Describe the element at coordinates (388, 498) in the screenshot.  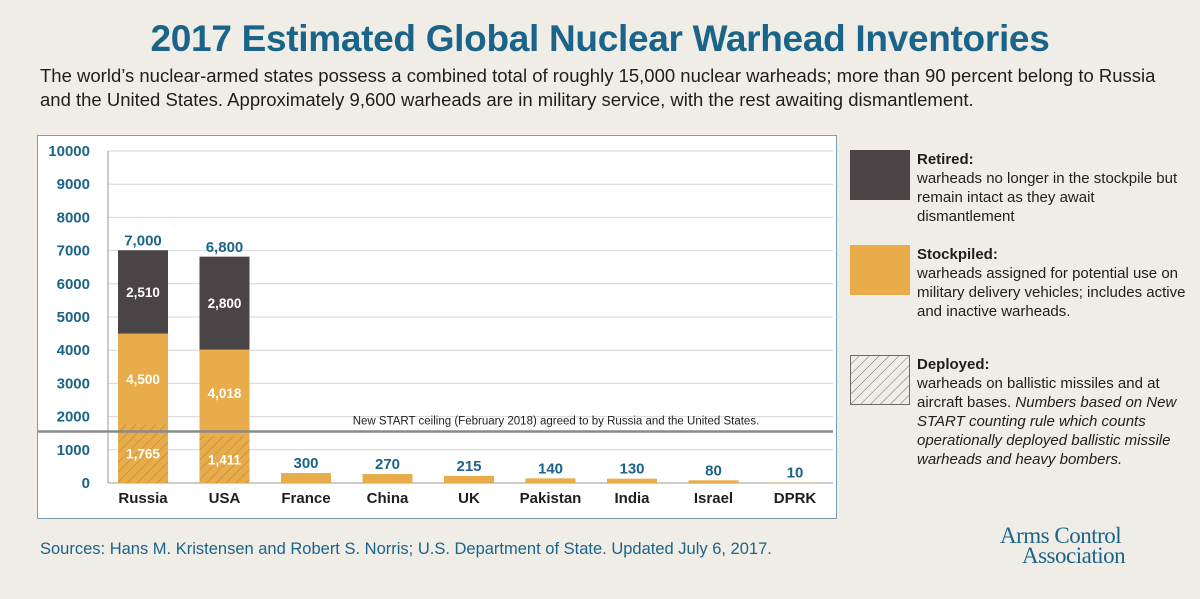
I see `x-category-label: China` at that location.